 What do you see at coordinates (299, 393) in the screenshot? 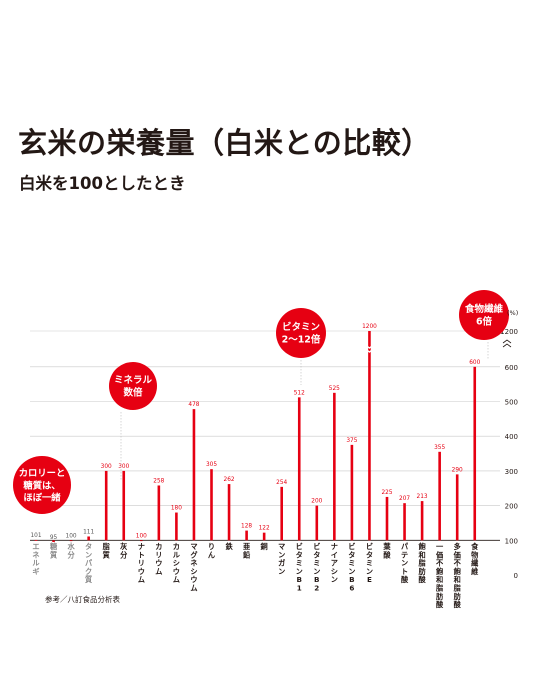
I see `value-label: 512` at bounding box center [299, 393].